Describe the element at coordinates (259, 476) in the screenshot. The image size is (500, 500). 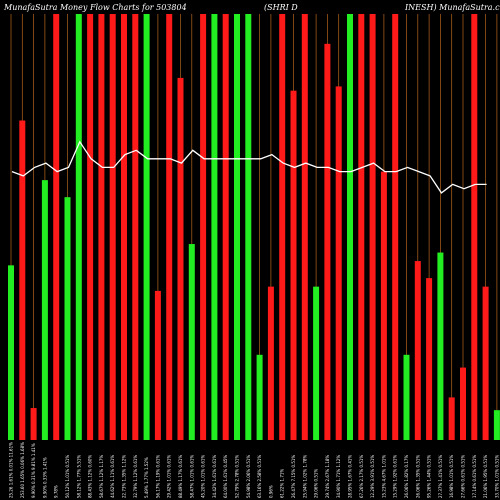
I see `x-tick-label: 63.16% 2.58% 0.51%` at that location.